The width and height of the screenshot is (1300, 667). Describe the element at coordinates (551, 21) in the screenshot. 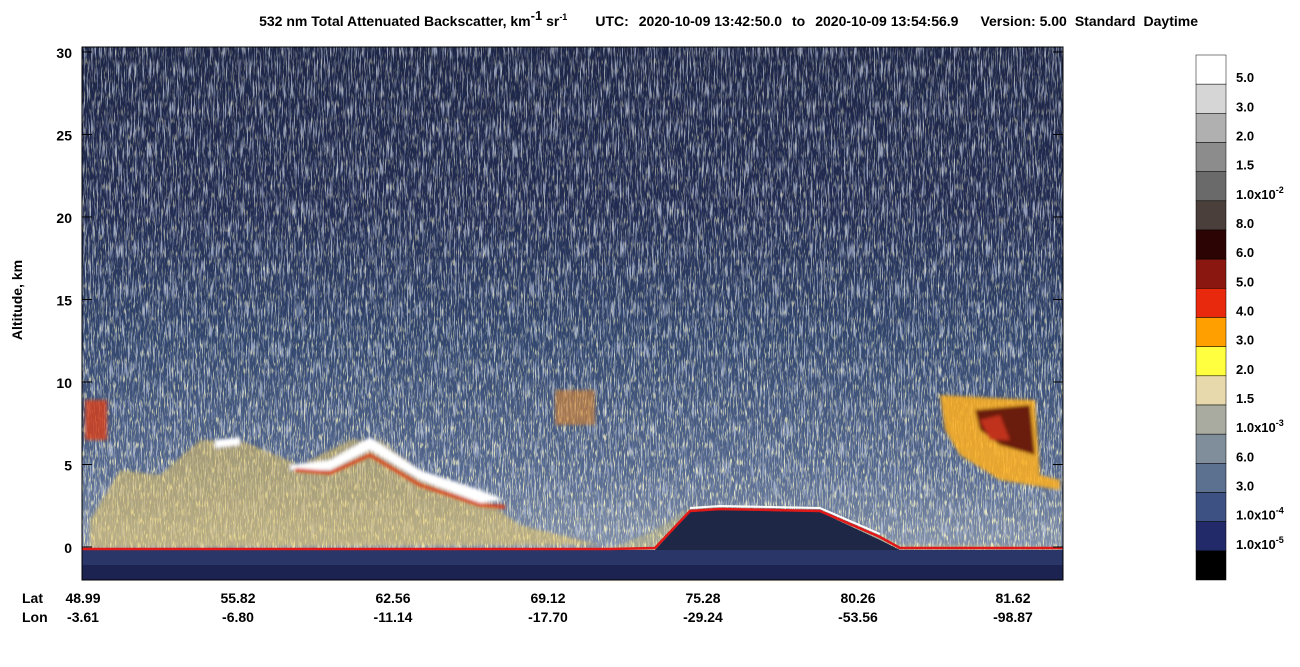

I see `title-unit: sr` at that location.